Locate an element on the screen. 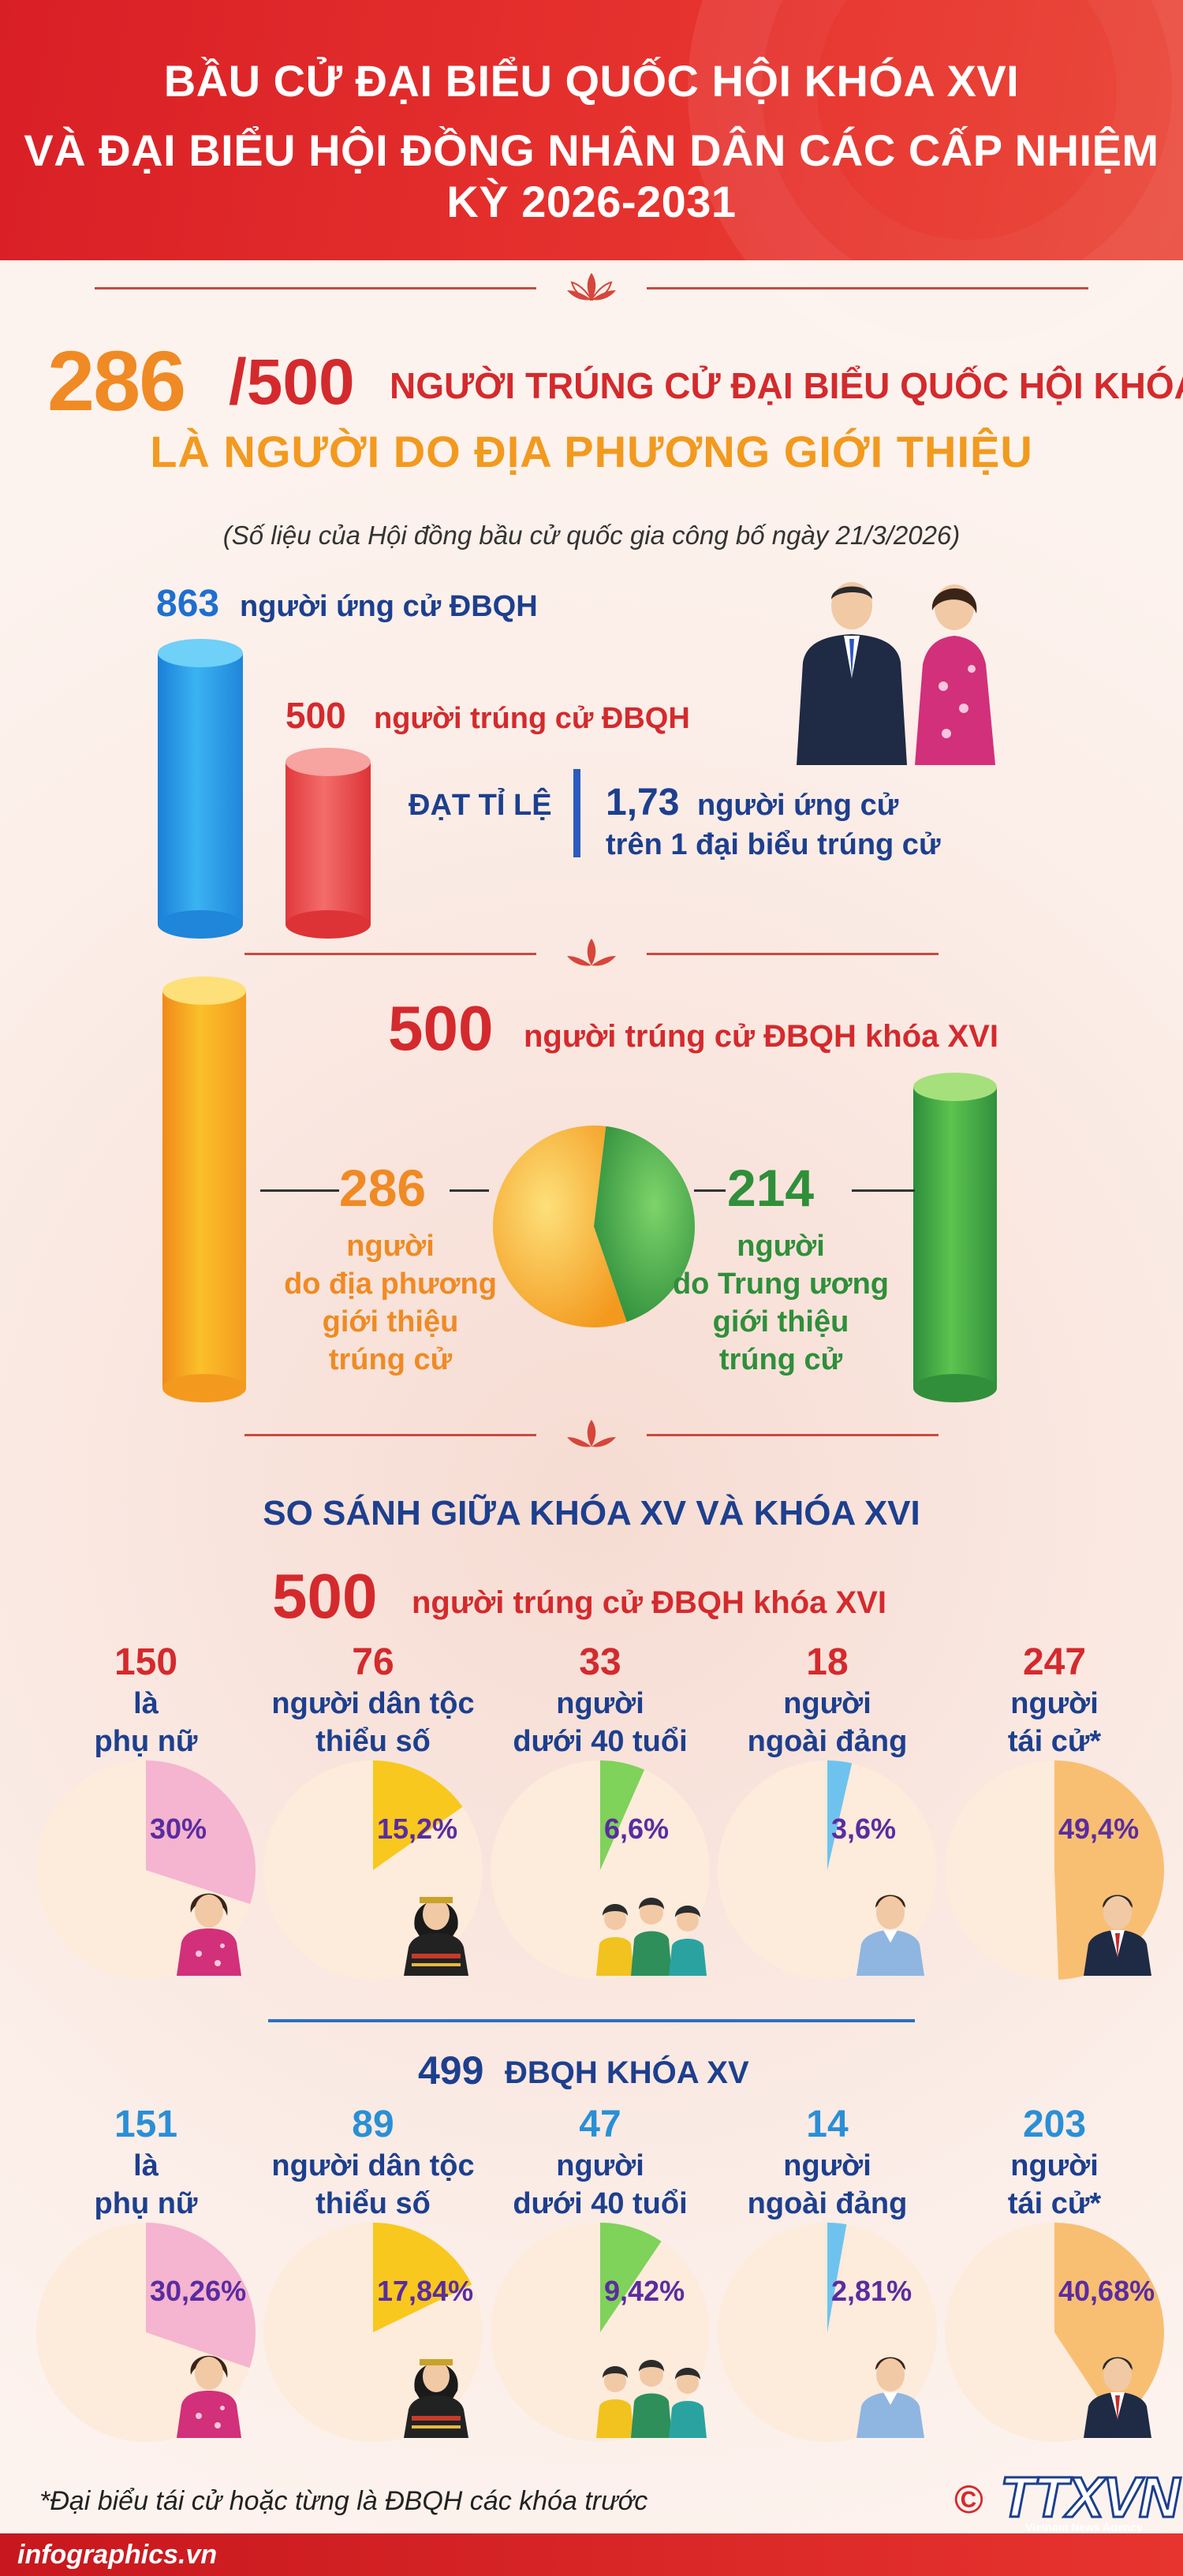 Image resolution: width=1183 pixels, height=2576 pixels. pie-percent-label: 15,2% is located at coordinates (417, 1829).